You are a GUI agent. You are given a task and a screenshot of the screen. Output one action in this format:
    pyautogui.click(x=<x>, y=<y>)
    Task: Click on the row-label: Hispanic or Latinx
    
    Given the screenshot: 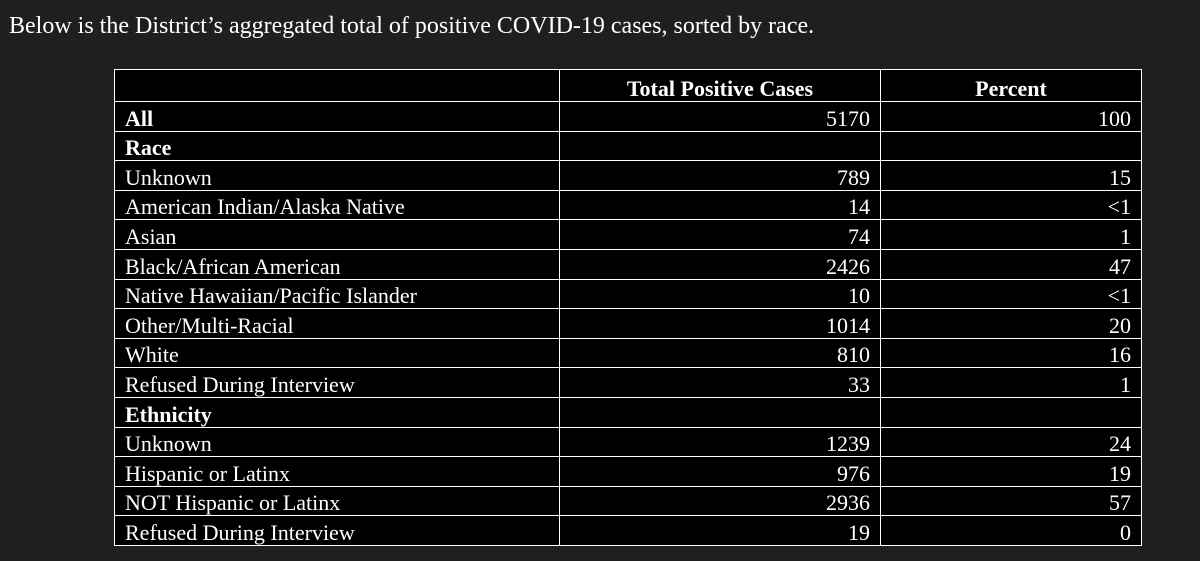 What is the action you would take?
    pyautogui.click(x=337, y=471)
    